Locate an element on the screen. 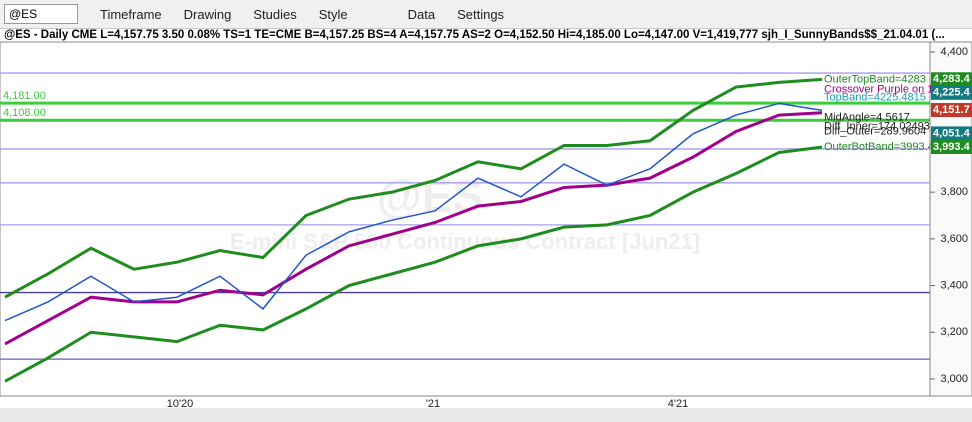 The image size is (972, 422). toolbar-item: Drawing is located at coordinates (207, 14).